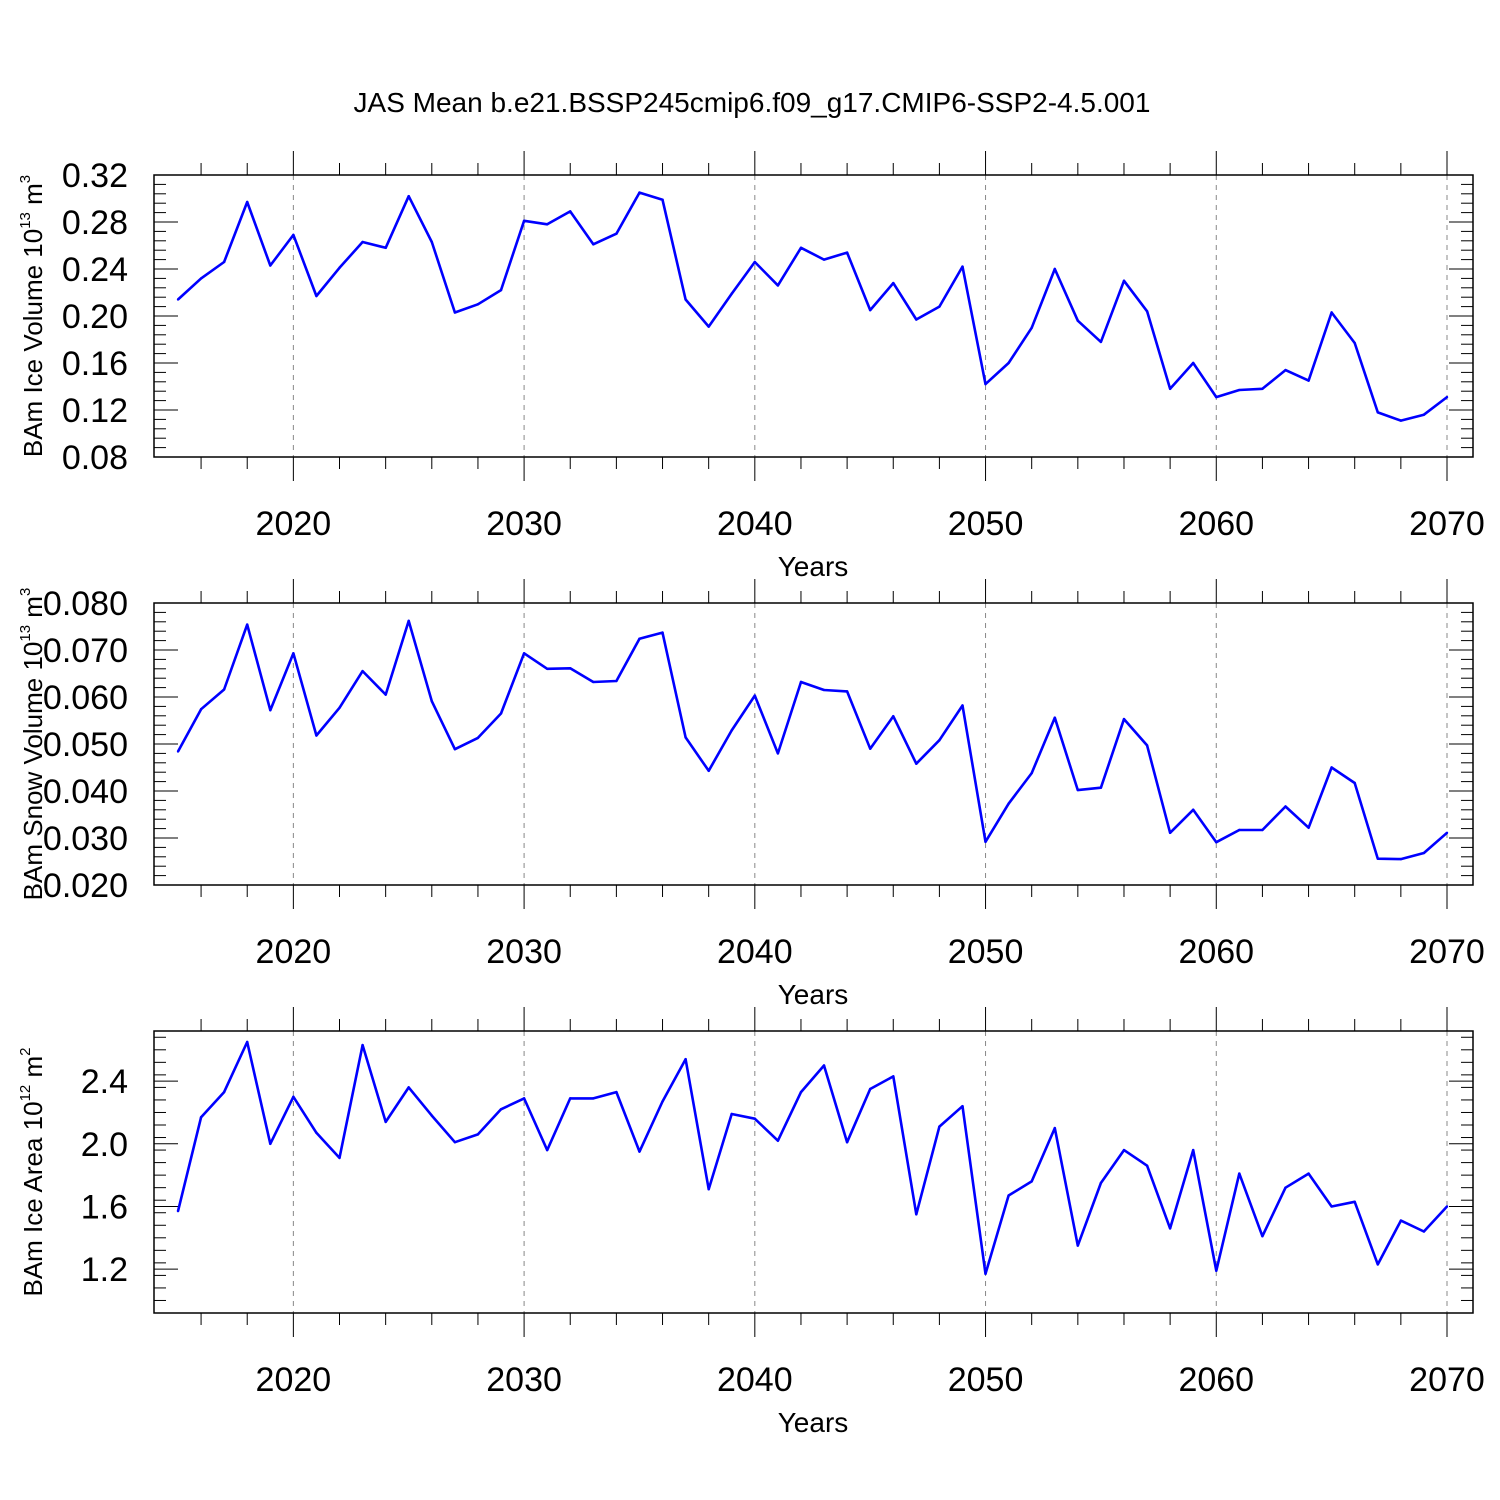  I want to click on y-tick-label: 0.040, so click(85, 792).